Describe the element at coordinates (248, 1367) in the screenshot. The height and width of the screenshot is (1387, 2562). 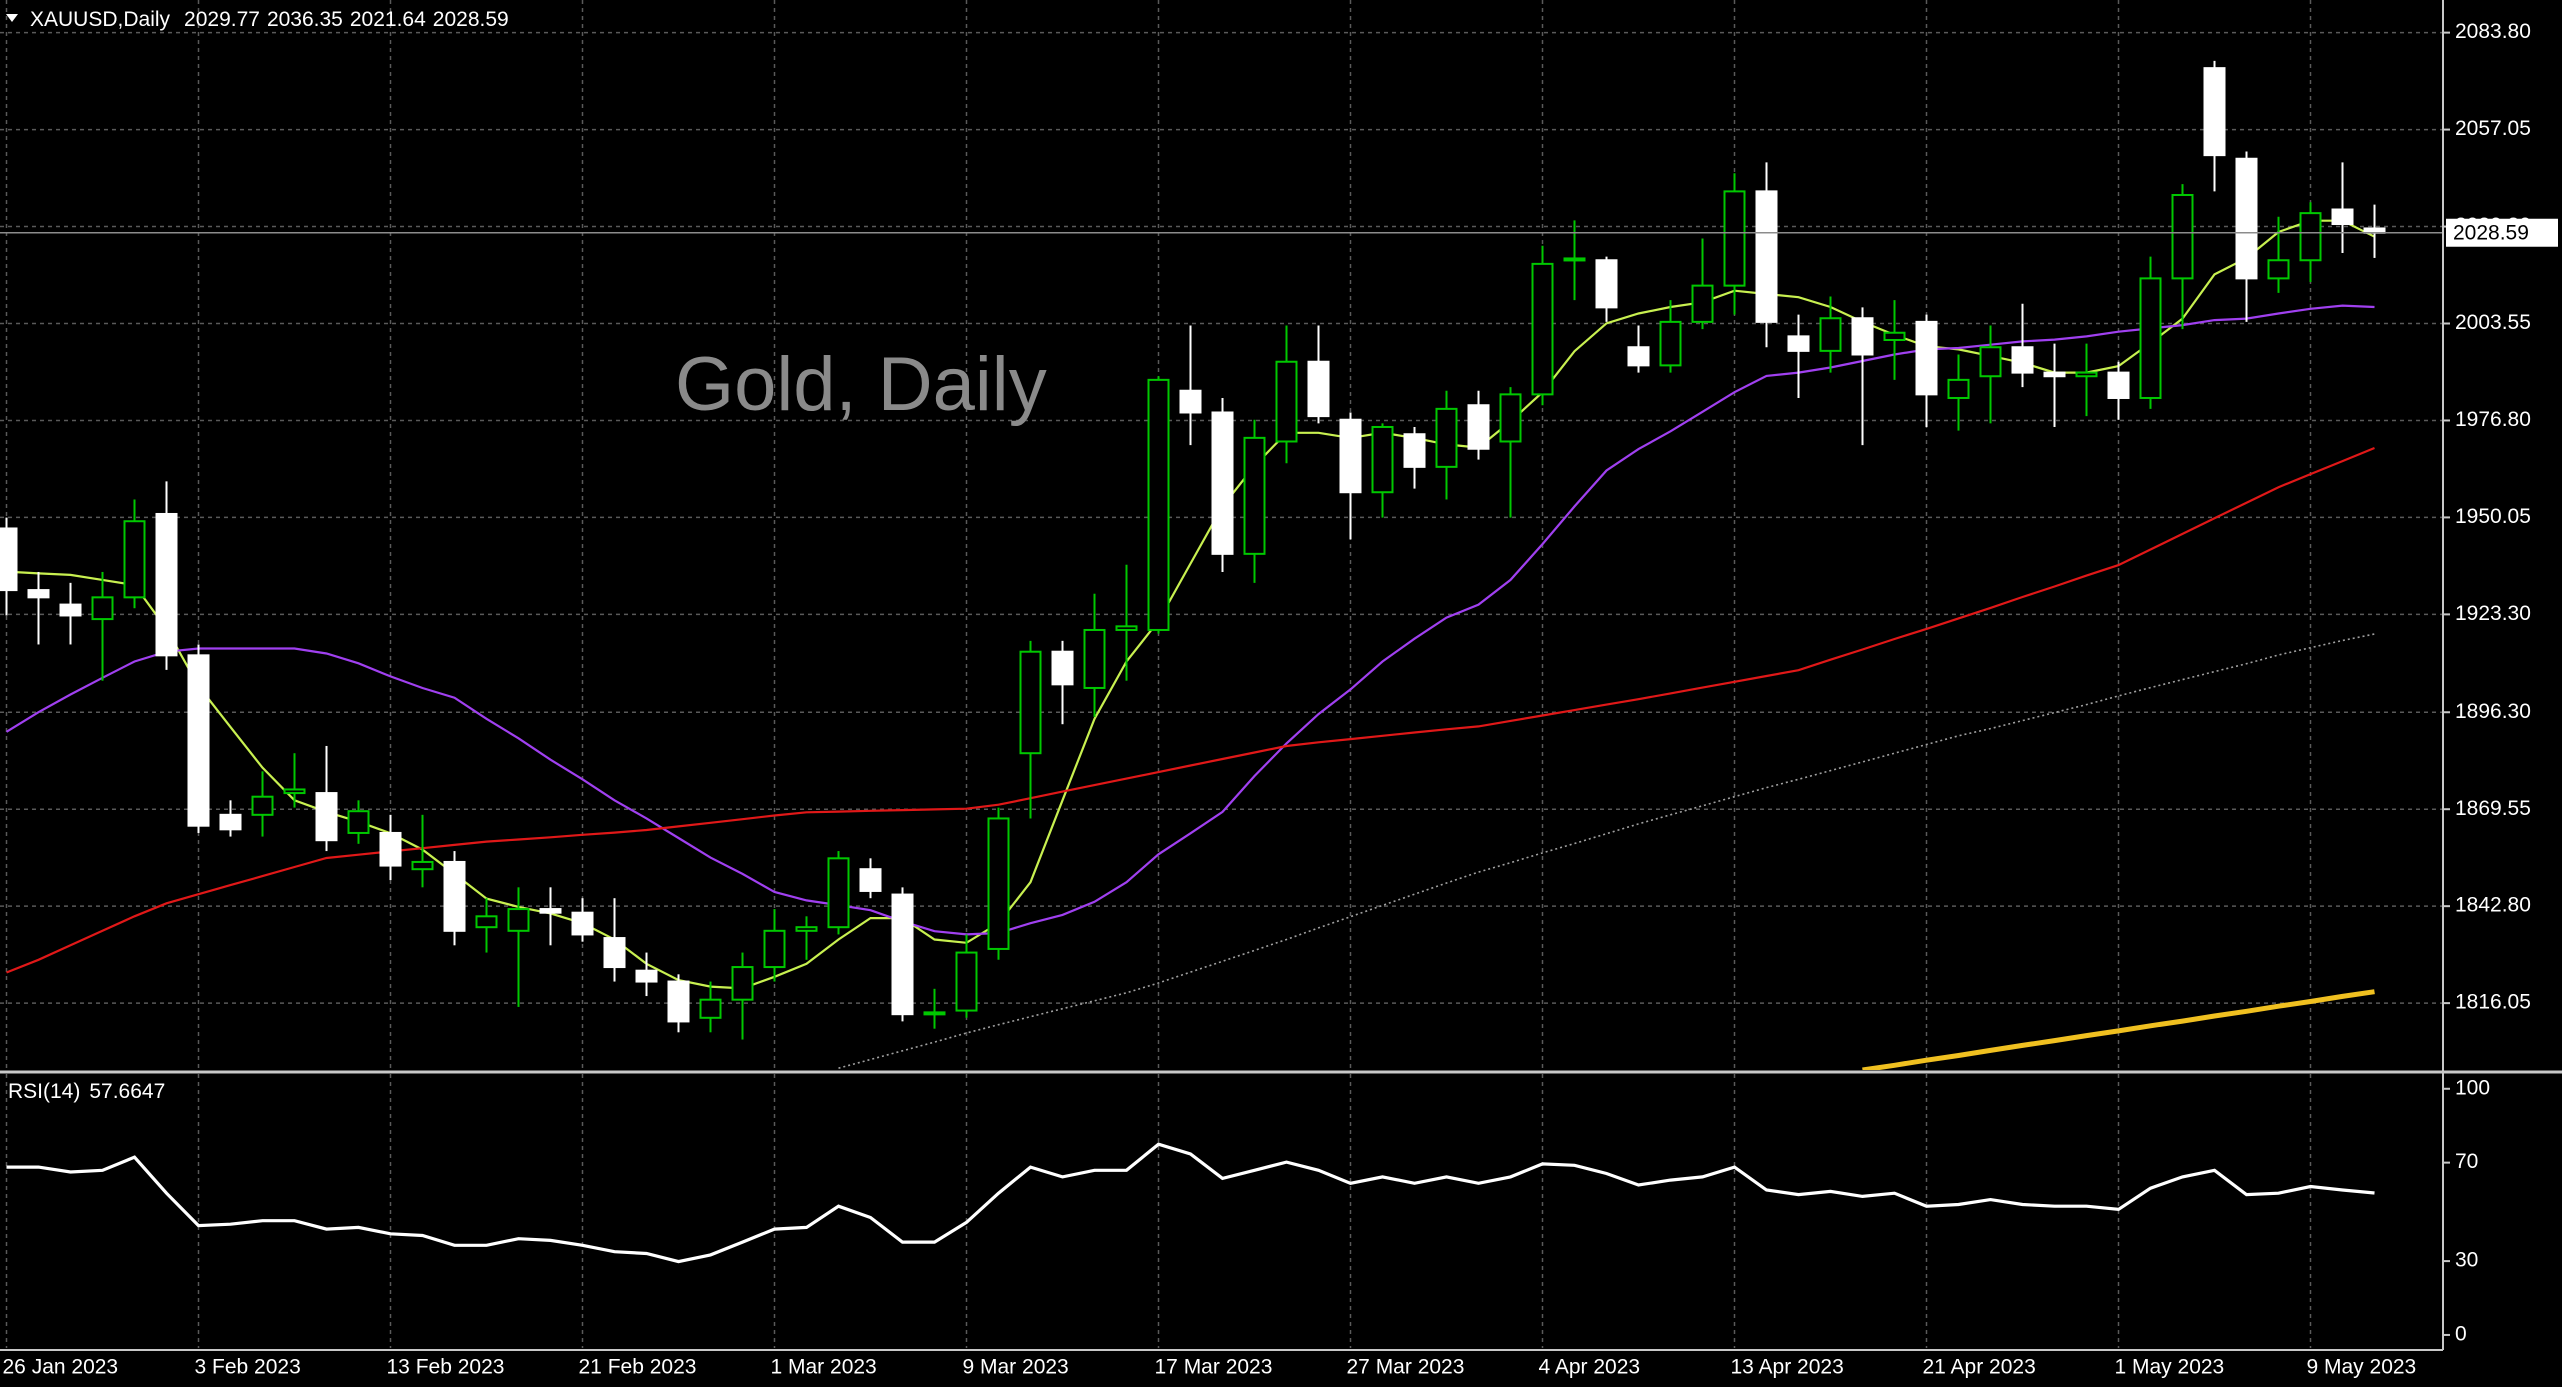
I see `x-tick-label: 3 Feb 2023` at that location.